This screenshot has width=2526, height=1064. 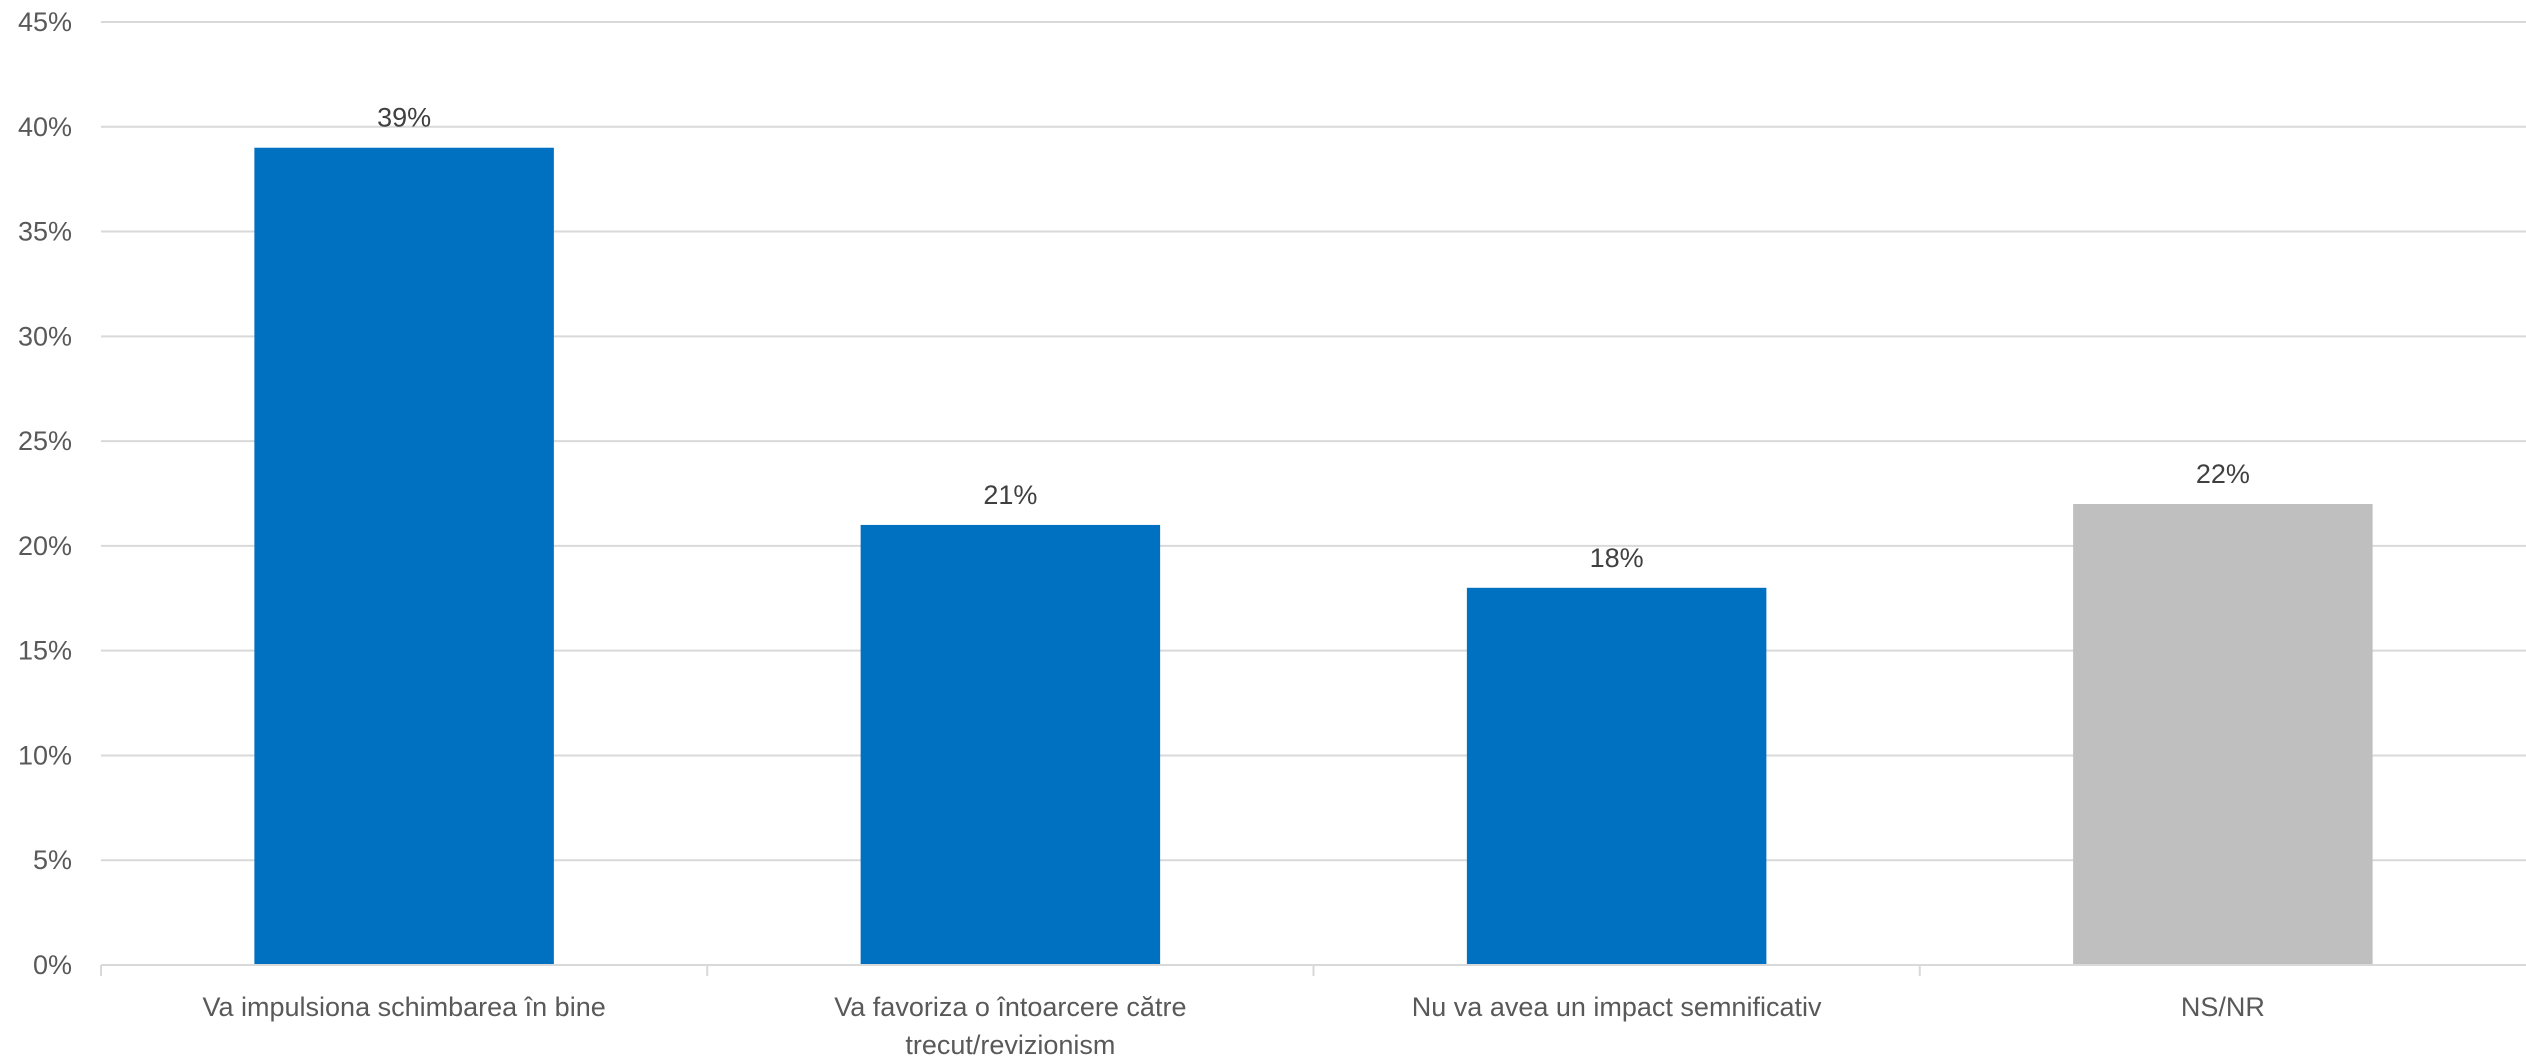 I want to click on y-axis-tick-labels: 0% 5% 10% 15% 20% 25% 30% 35% 40% 45%, so click(x=45, y=493).